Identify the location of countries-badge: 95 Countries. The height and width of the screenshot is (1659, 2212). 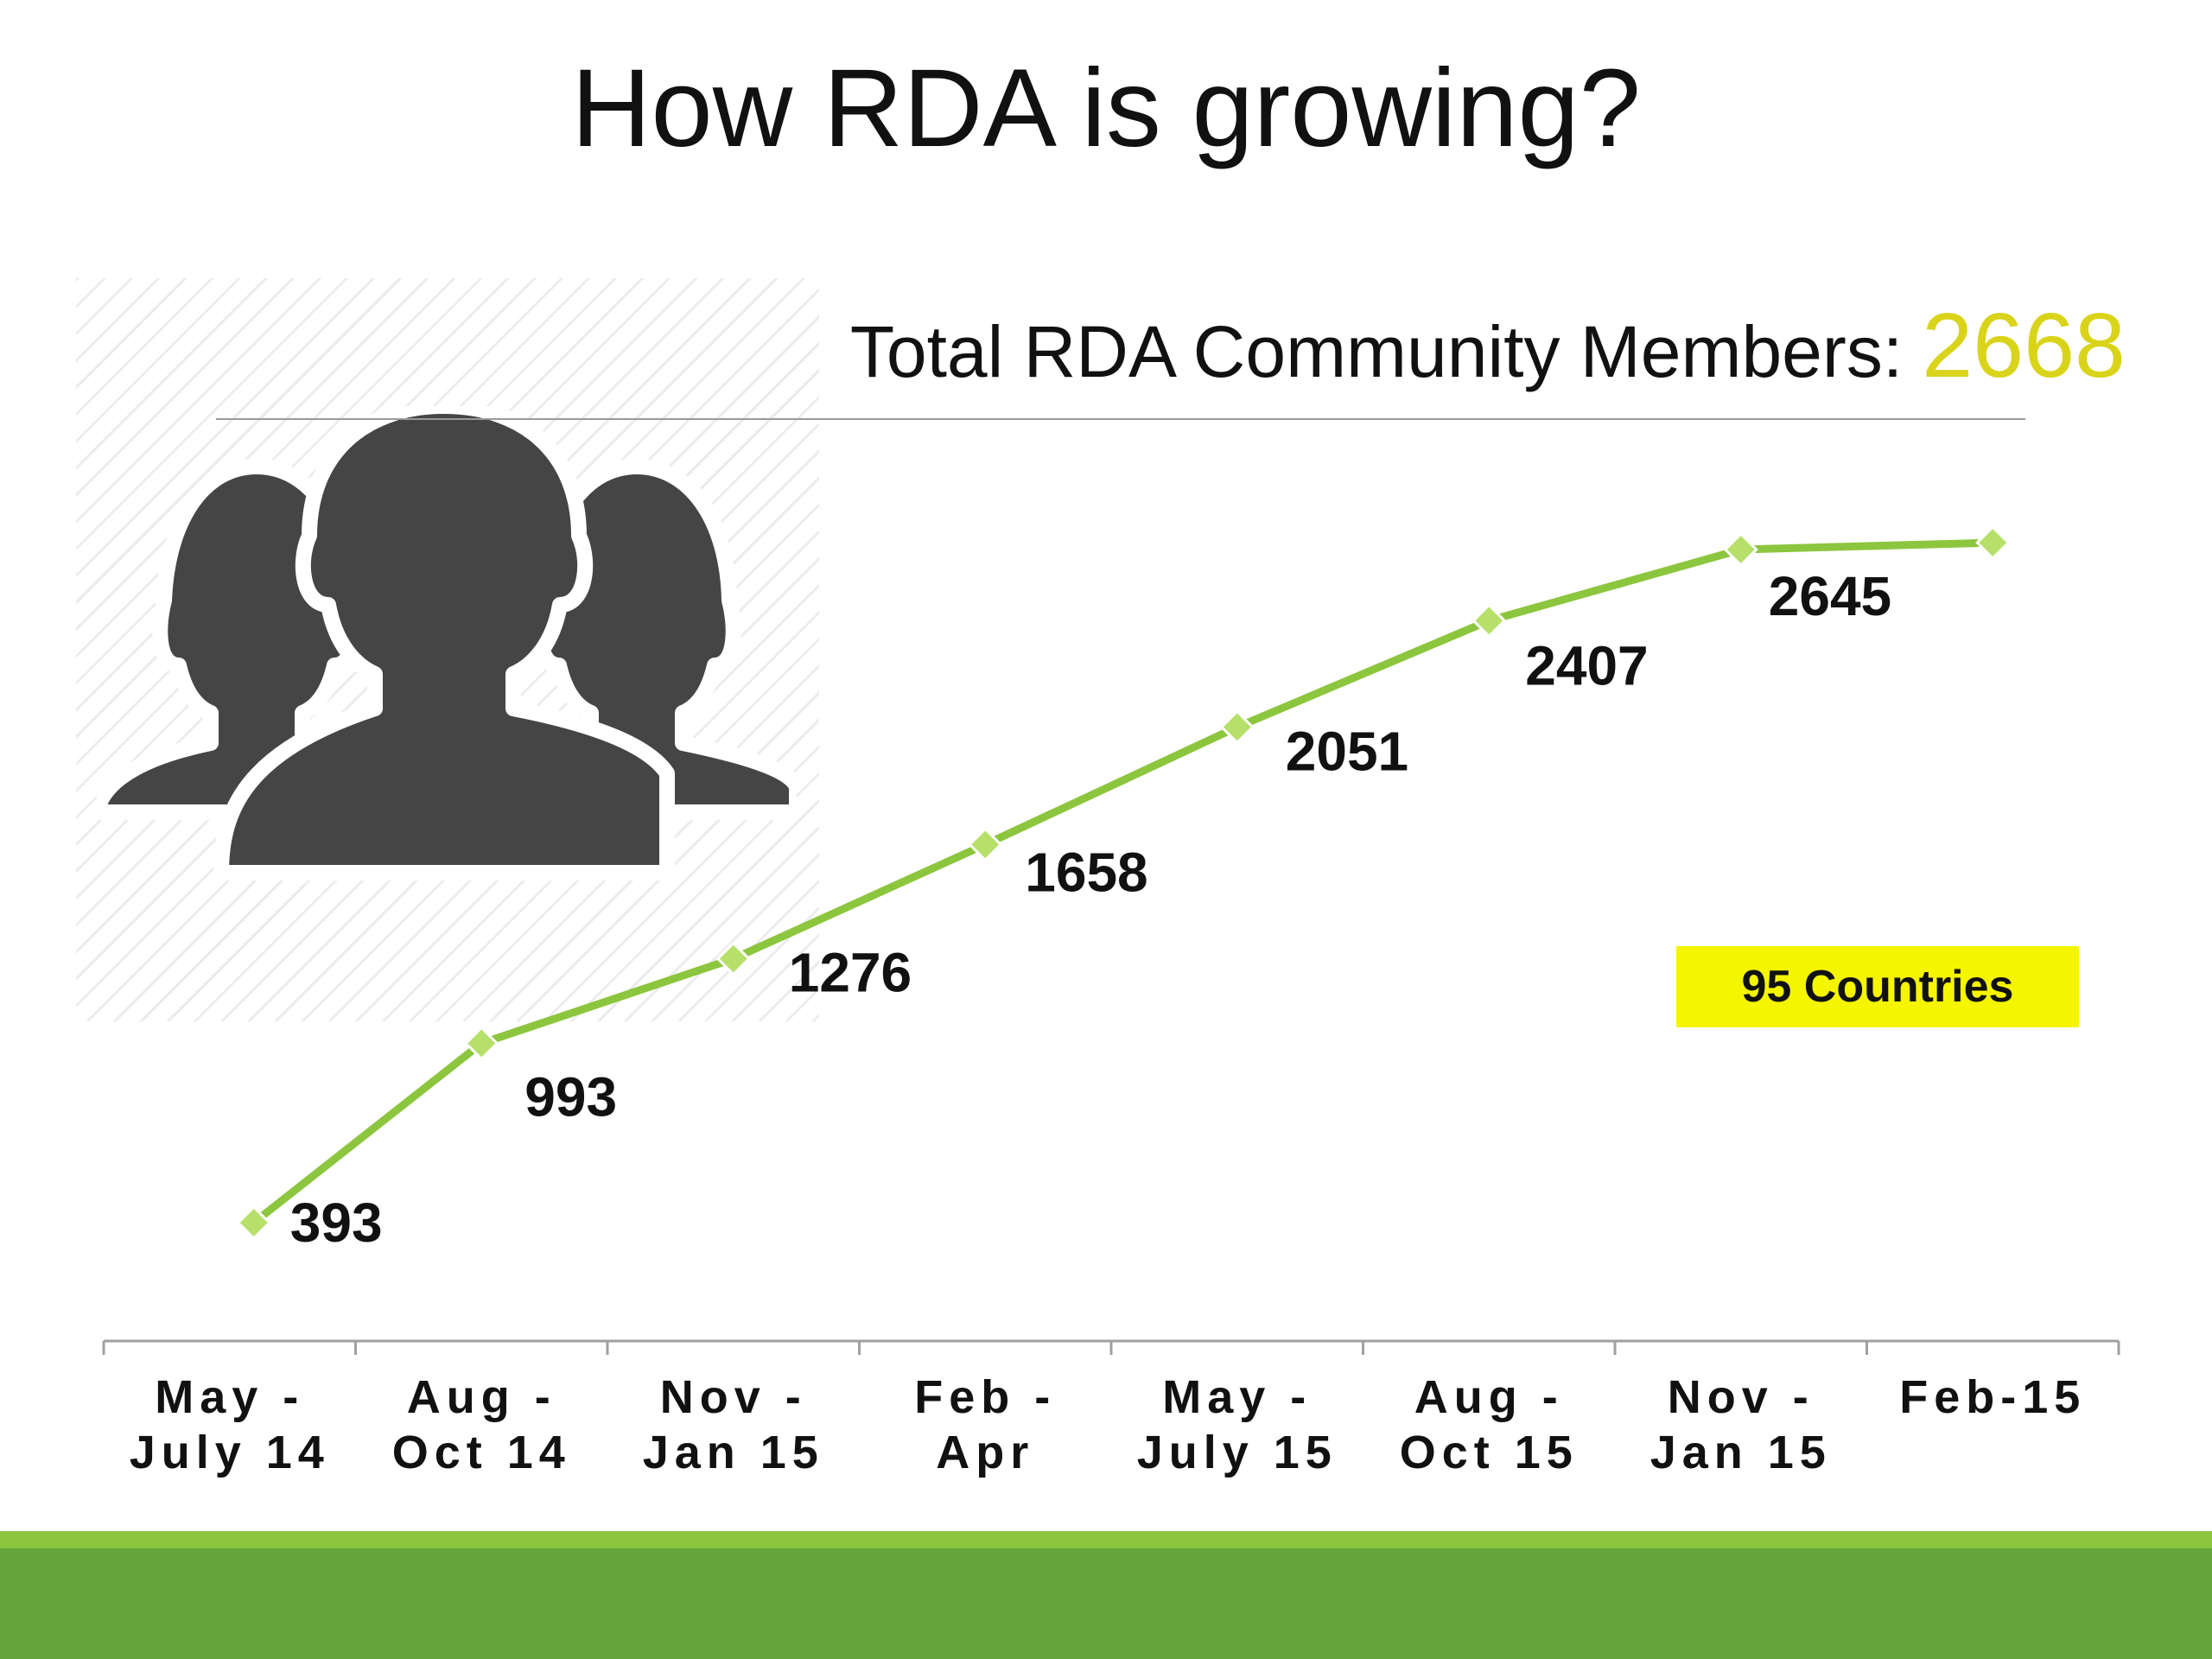
(1877, 986).